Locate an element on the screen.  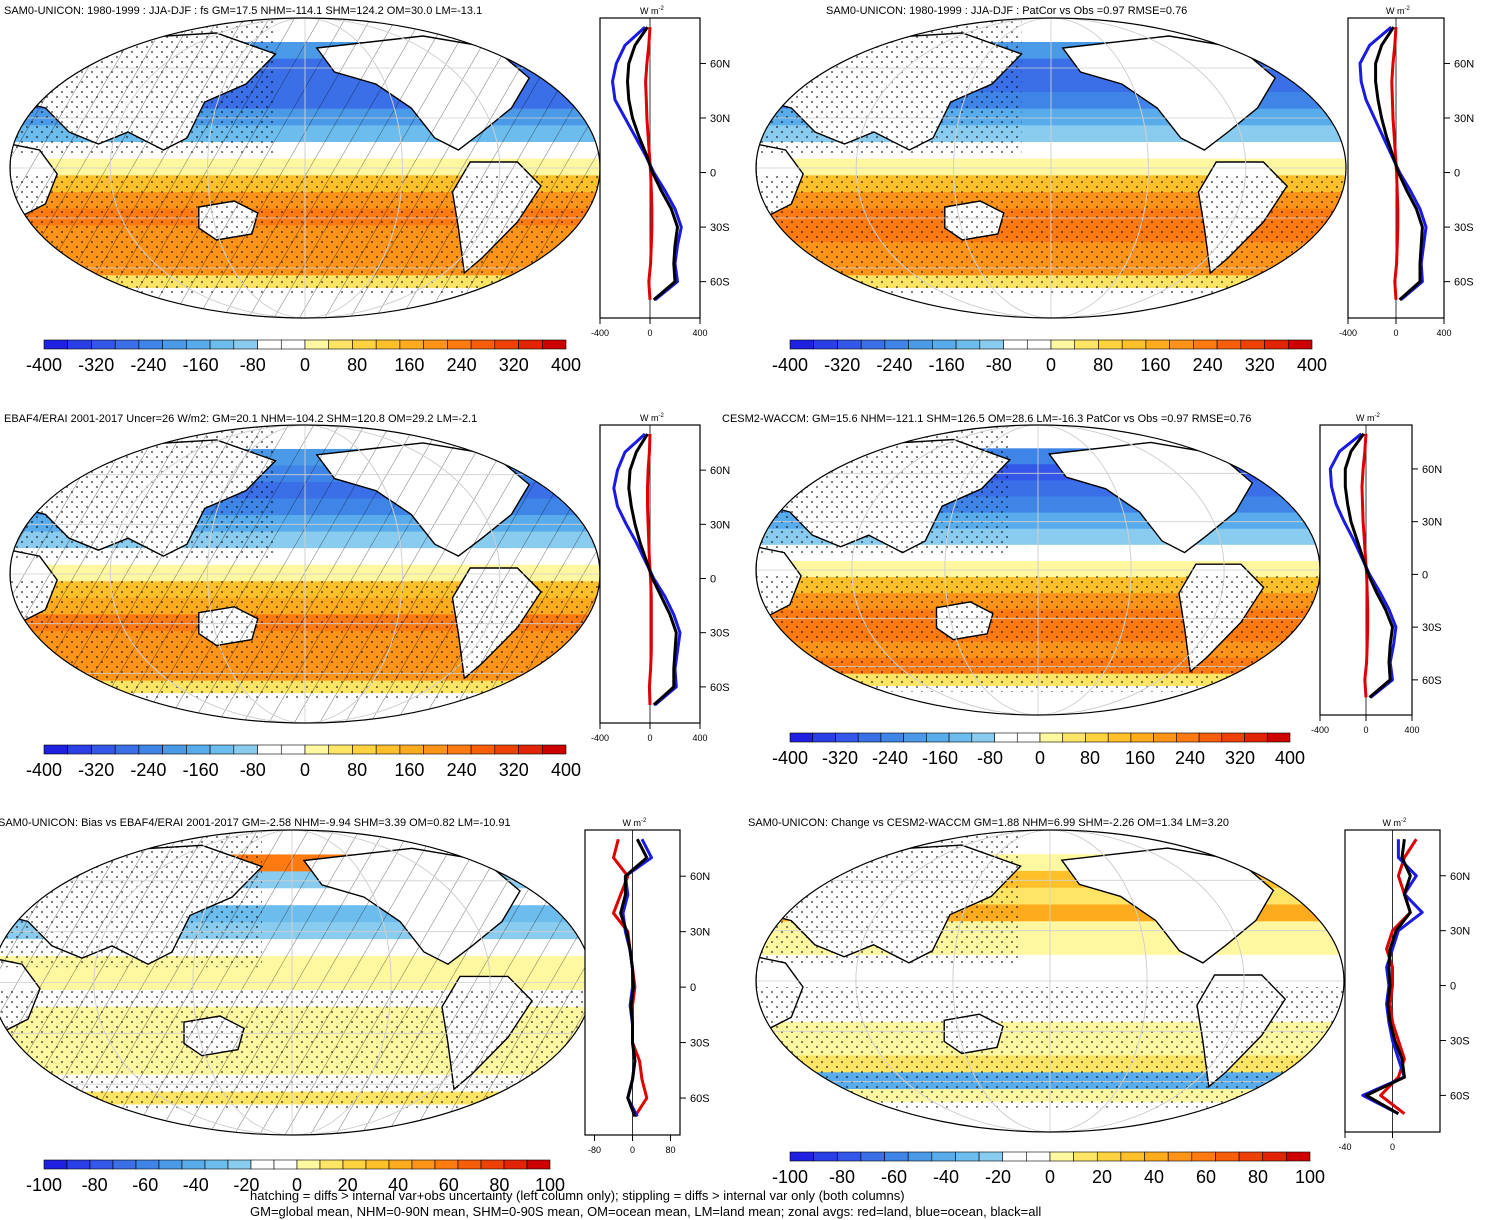
map-outline is located at coordinates (1050, 981).